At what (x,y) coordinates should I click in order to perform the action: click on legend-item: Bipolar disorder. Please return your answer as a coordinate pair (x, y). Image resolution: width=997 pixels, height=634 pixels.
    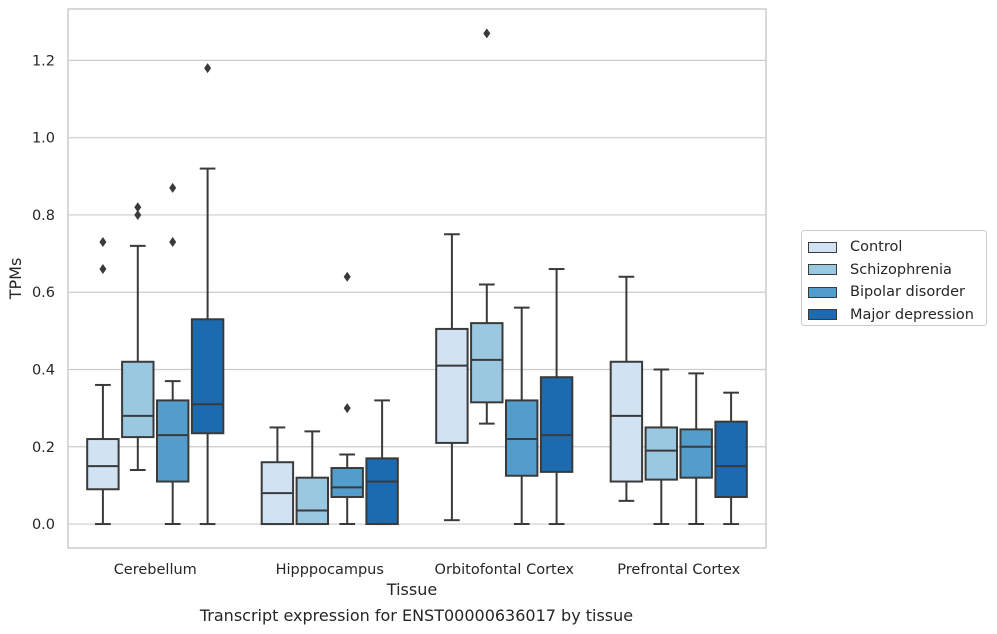
    Looking at the image, I should click on (897, 292).